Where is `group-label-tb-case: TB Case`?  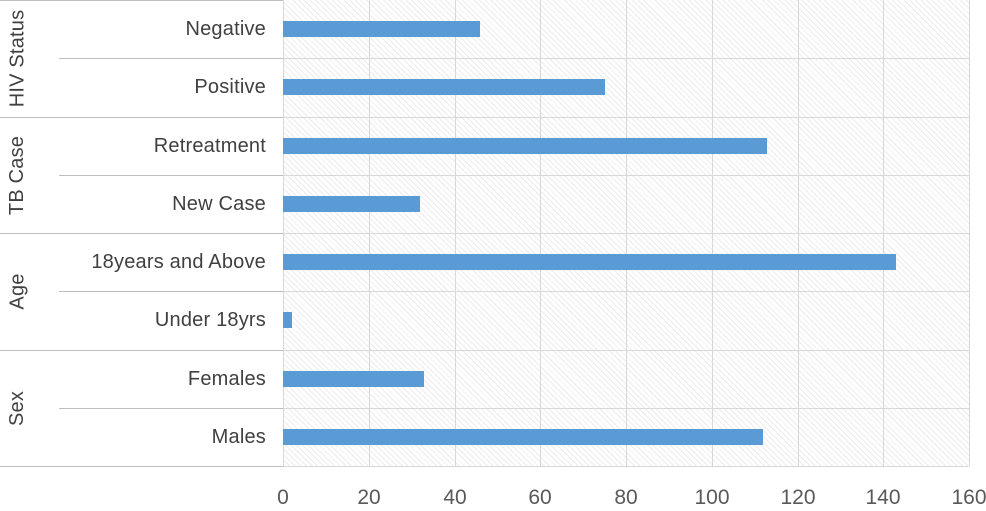 group-label-tb-case: TB Case is located at coordinates (18, 175).